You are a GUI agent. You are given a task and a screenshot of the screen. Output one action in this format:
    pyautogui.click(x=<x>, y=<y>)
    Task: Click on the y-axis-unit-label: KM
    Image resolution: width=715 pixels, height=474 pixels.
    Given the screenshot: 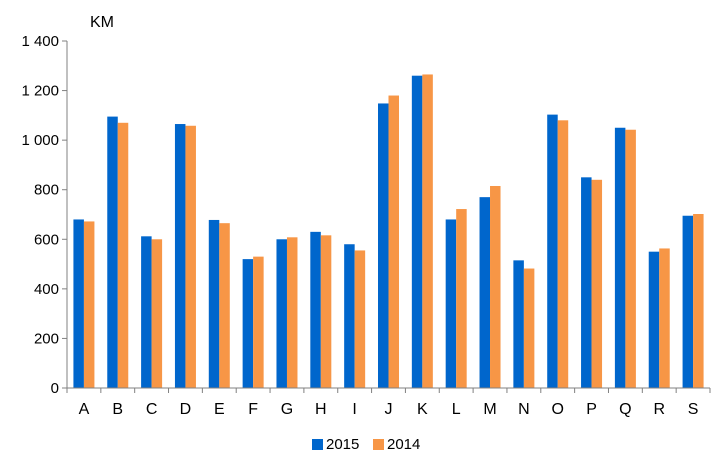 What is the action you would take?
    pyautogui.click(x=102, y=22)
    